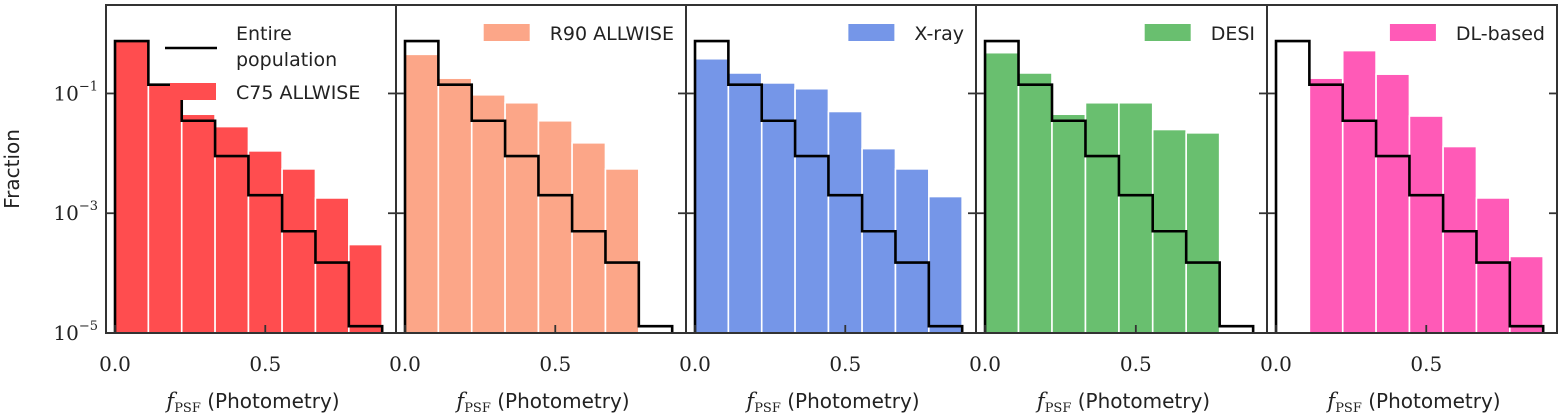 The height and width of the screenshot is (417, 1561). What do you see at coordinates (286, 60) in the screenshot?
I see `legend-entire-label-2: population` at bounding box center [286, 60].